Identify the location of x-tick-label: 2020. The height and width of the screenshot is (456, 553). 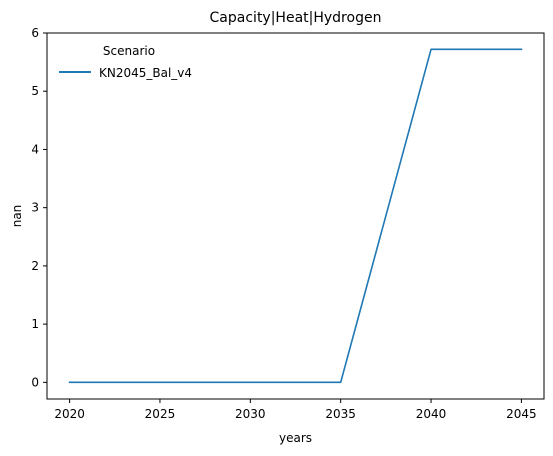
(69, 414).